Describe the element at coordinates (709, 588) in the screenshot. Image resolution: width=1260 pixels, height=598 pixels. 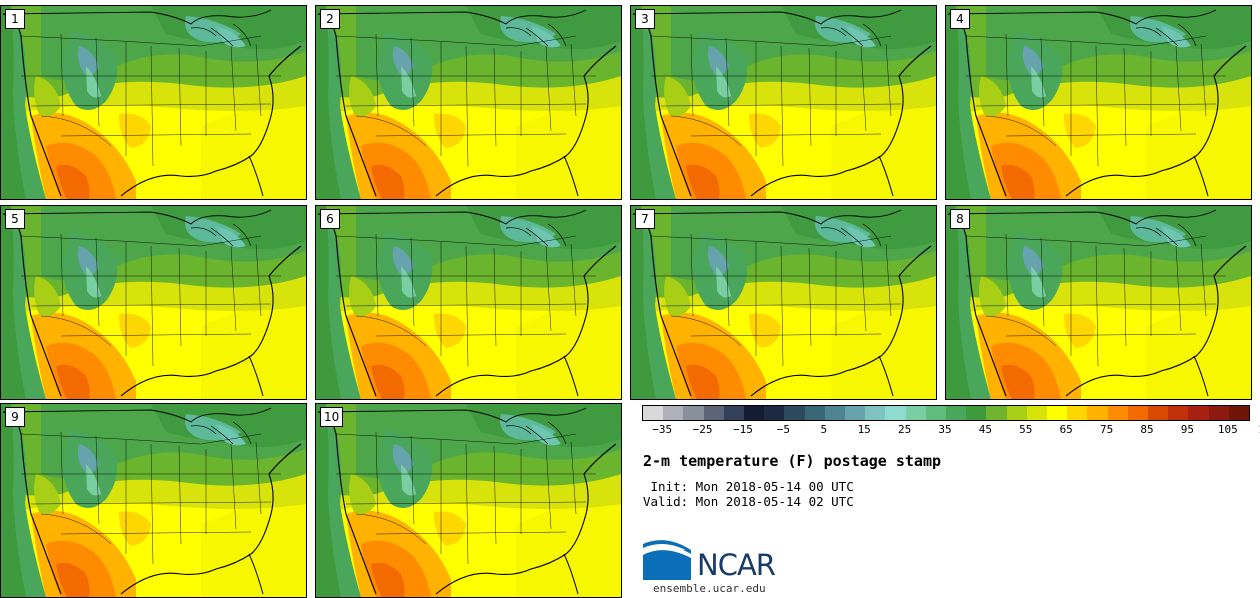
I see `website-url: ensemble.ucar.edu` at that location.